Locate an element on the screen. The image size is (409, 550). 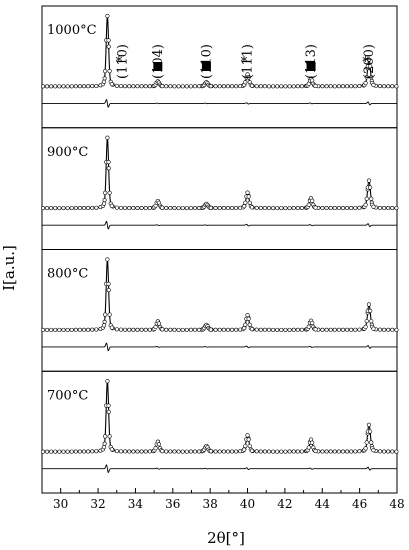
x-axis: 30 32 34 36 38 40 42 44 46 48 is located at coordinates (223, 499).